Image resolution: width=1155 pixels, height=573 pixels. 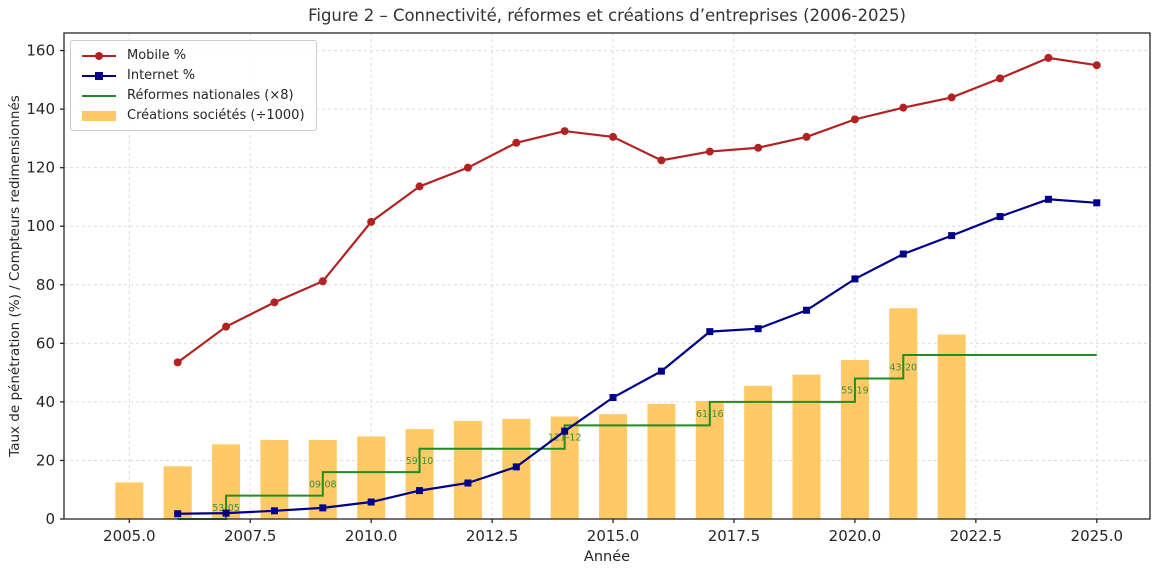 I want to click on legend-label-internet: Internet %, so click(x=161, y=75).